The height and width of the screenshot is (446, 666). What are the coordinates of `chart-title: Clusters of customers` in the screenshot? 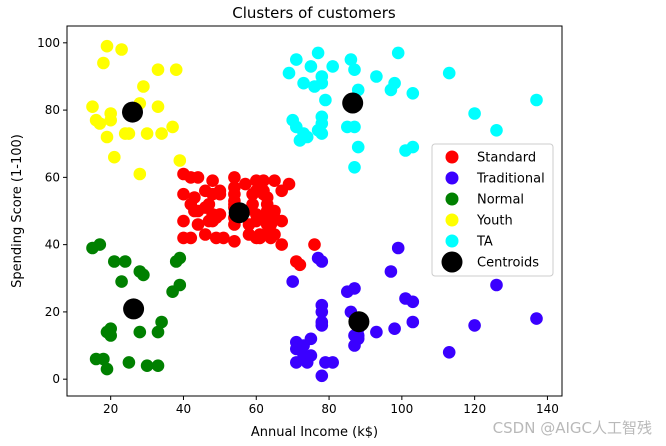 It's located at (314, 13).